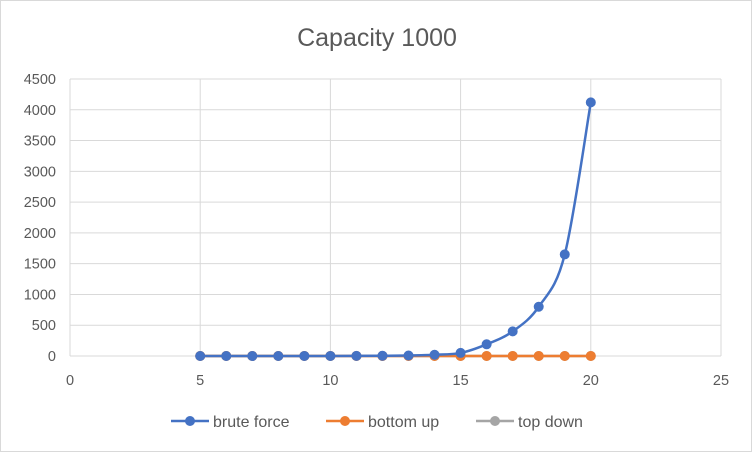  What do you see at coordinates (40, 142) in the screenshot?
I see `y-tick-label: 3500` at bounding box center [40, 142].